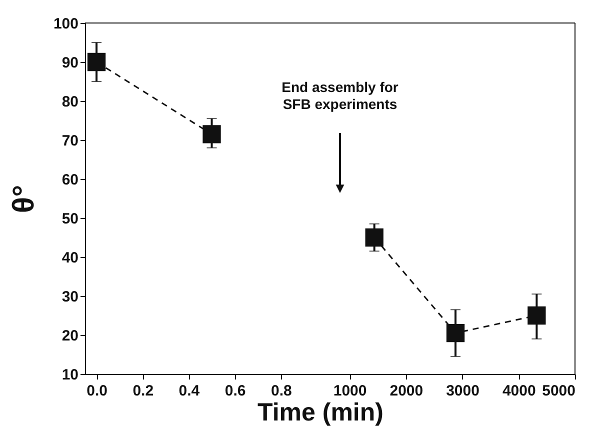 Image resolution: width=613 pixels, height=436 pixels. I want to click on y-tick-label: 100, so click(65, 24).